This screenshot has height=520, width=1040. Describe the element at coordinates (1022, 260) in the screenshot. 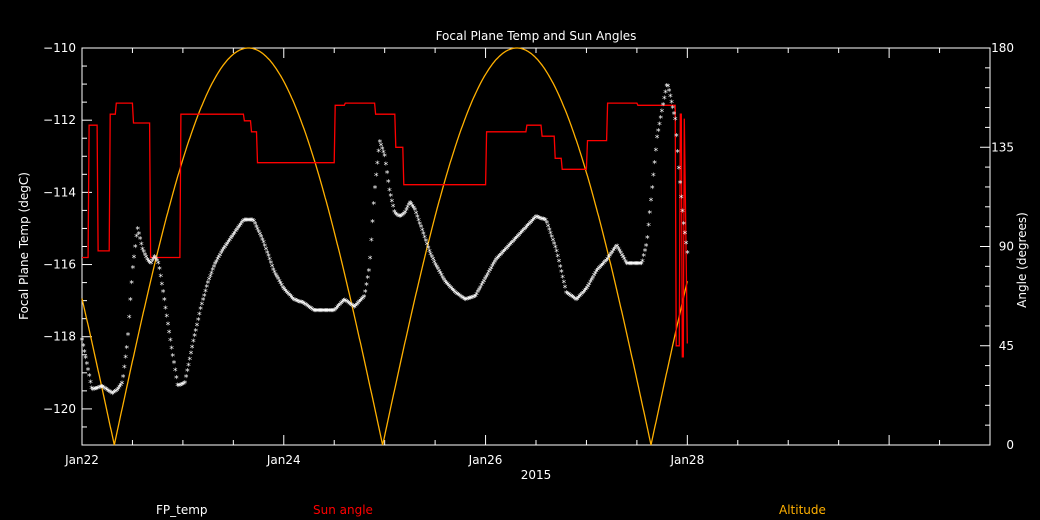

I see `y-axis-right-label: Angle (degrees)` at that location.